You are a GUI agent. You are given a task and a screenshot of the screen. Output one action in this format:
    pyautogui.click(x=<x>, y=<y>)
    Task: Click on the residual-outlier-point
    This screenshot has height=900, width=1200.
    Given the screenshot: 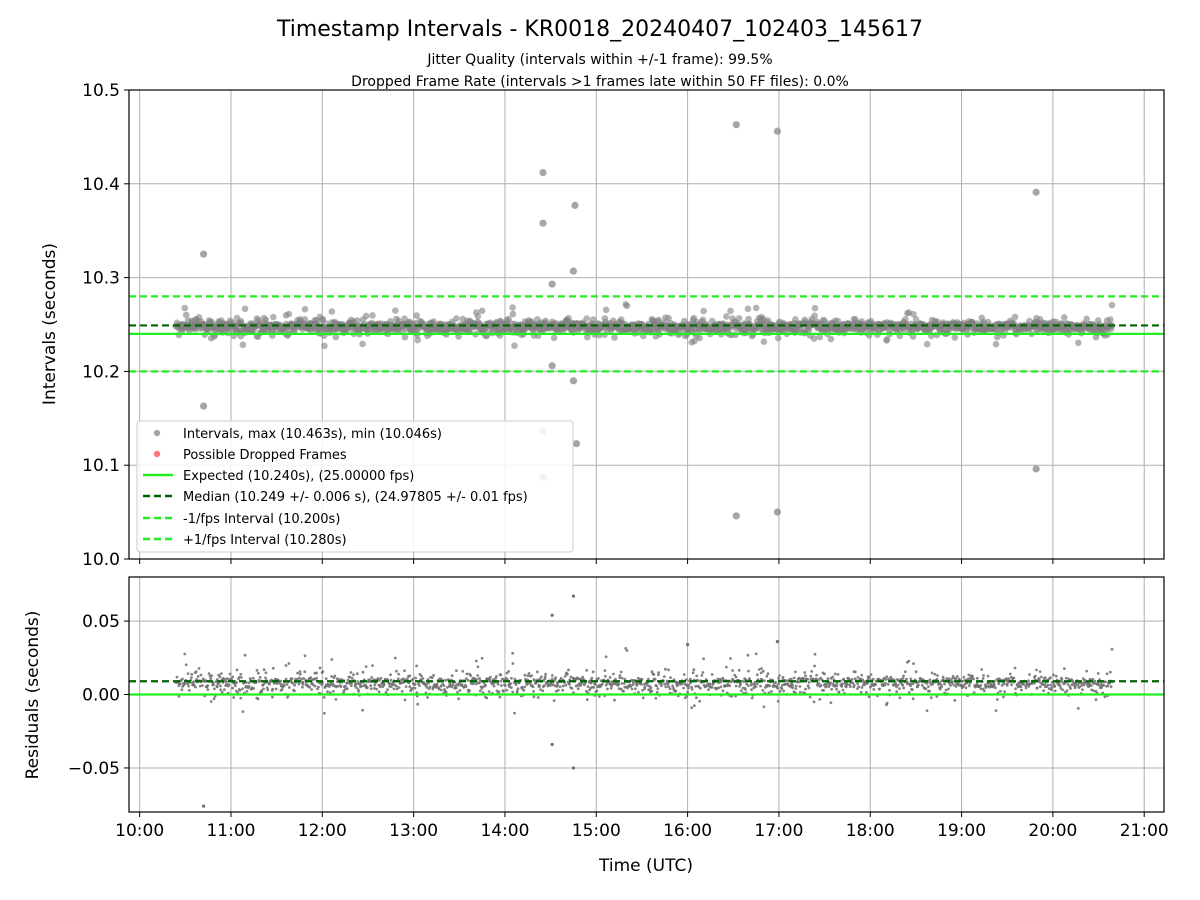 What is the action you would take?
    pyautogui.click(x=552, y=615)
    